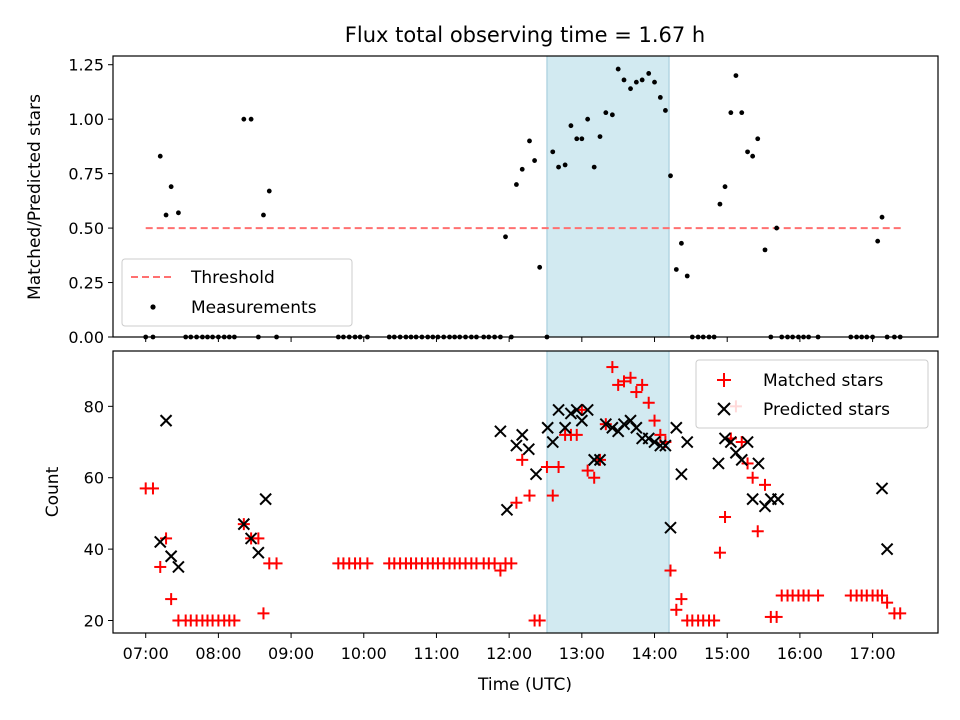 This screenshot has width=960, height=720. What do you see at coordinates (654, 653) in the screenshot?
I see `bottom-xtick-label: 14:00` at bounding box center [654, 653].